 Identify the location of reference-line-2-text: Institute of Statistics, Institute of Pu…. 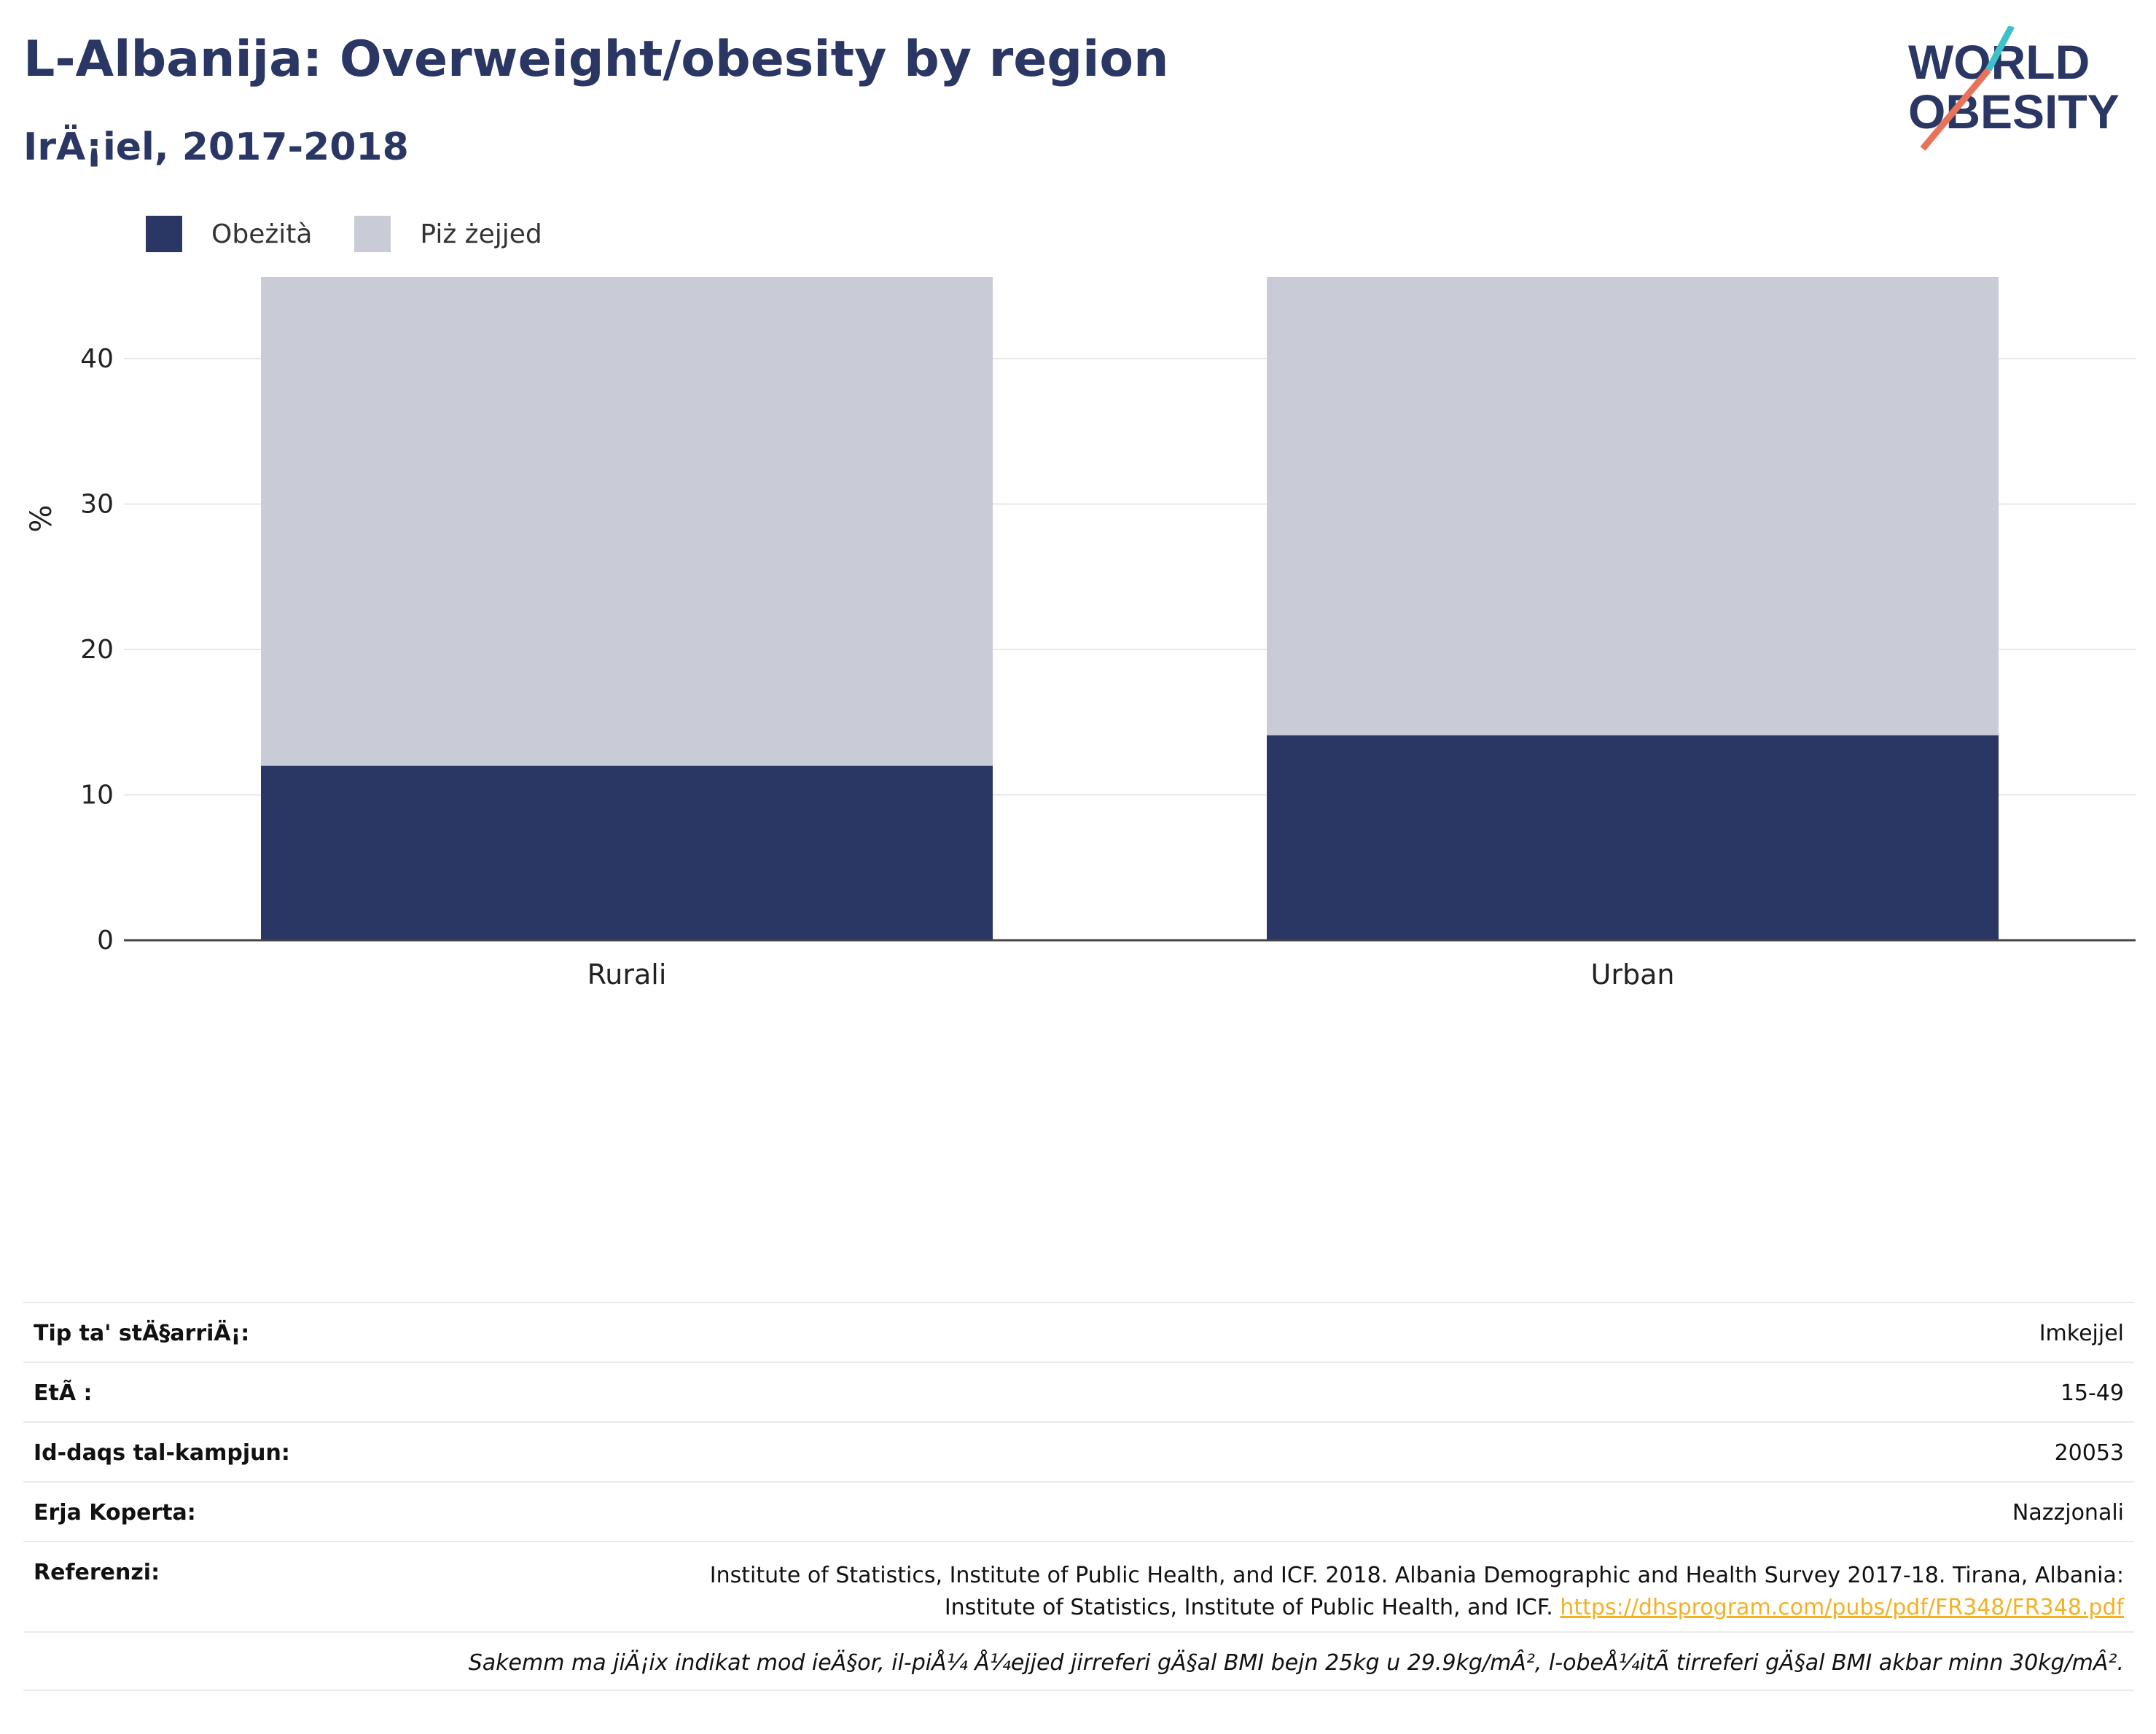
(1248, 1607).